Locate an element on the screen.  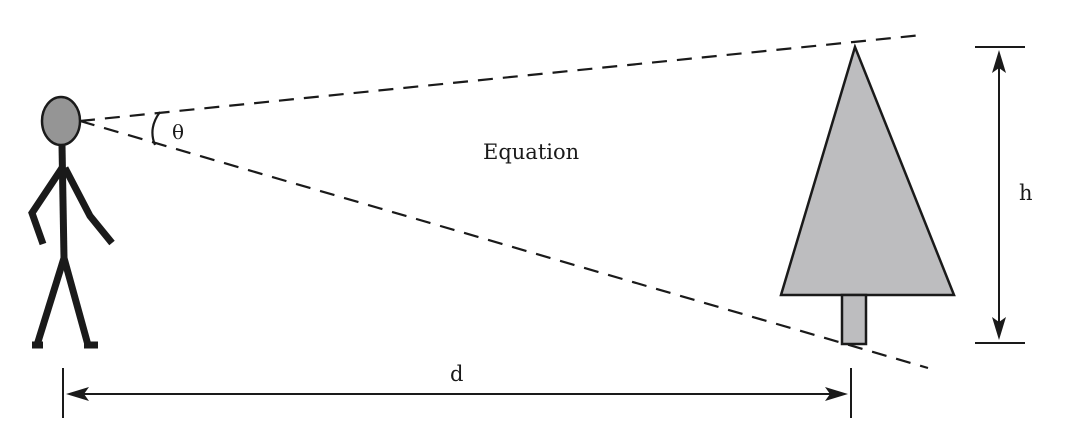
tree-icon is located at coordinates (867, 194).